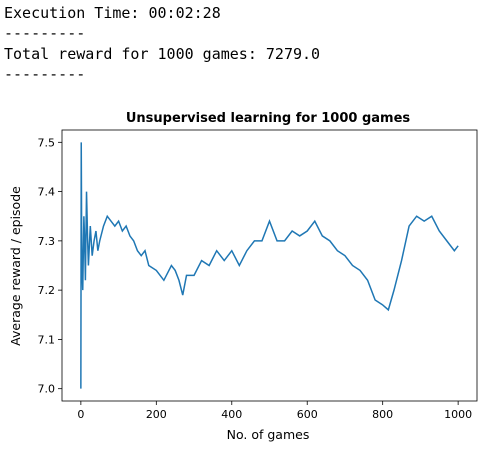 The width and height of the screenshot is (486, 452). I want to click on output-line: Total reward for 1000 games: 7279.0, so click(162, 54).